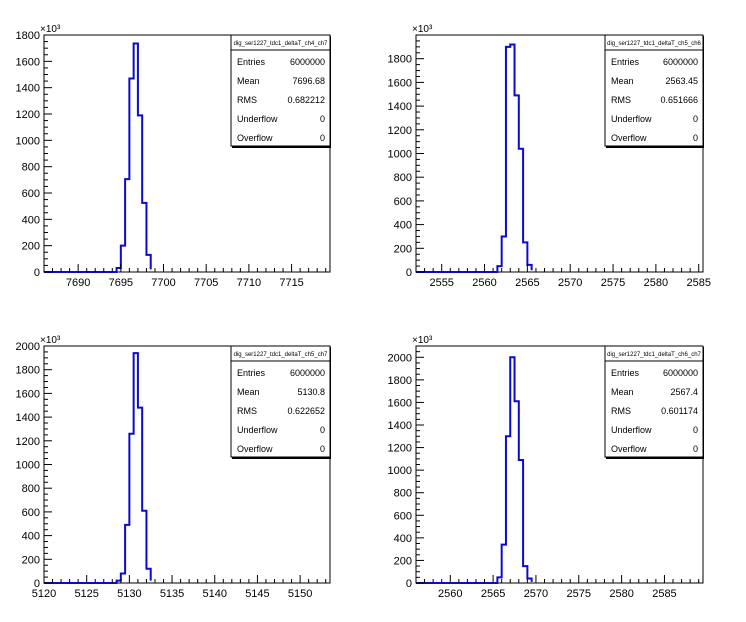 The width and height of the screenshot is (746, 622). What do you see at coordinates (654, 355) in the screenshot?
I see `stats-box-title: dig_ser1227_tdc1_deltaT_ch6_ch7` at bounding box center [654, 355].